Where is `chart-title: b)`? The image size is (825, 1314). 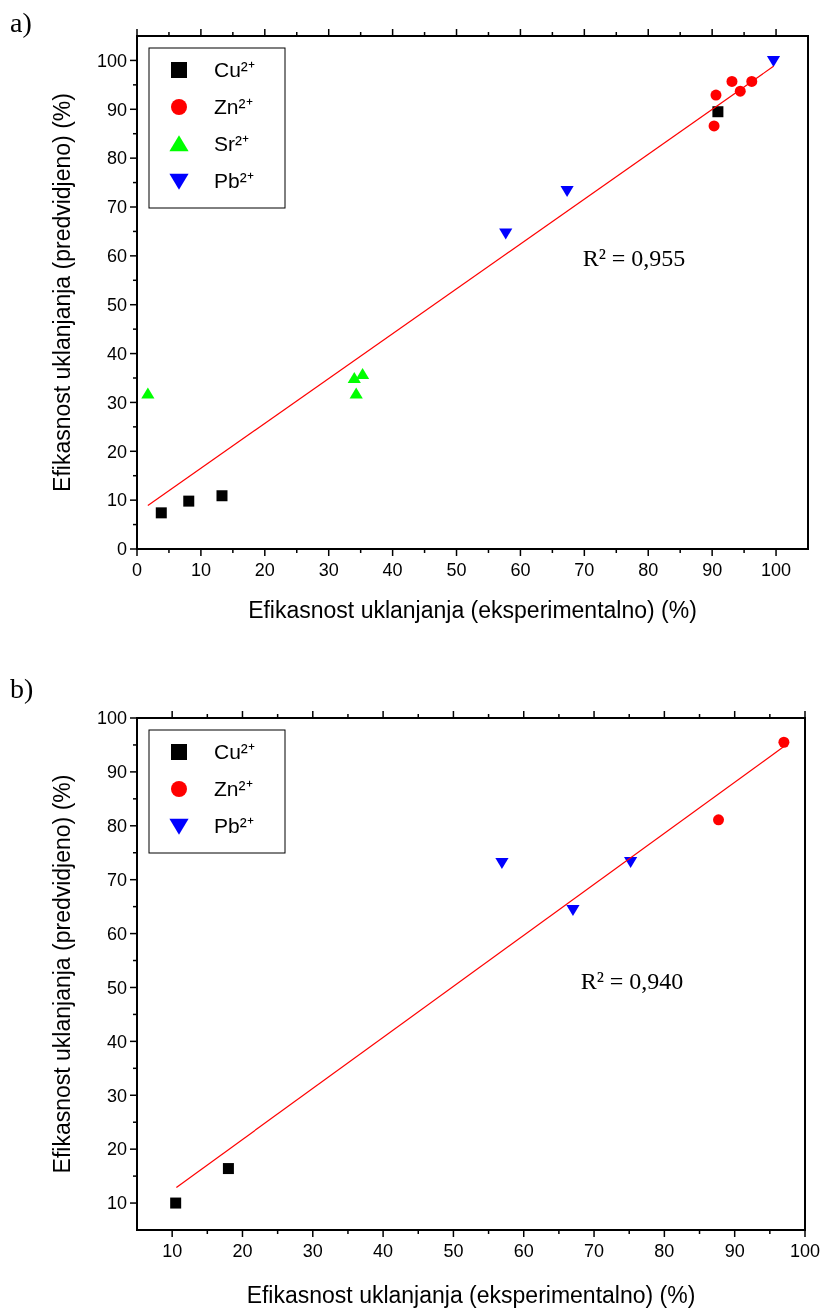 chart-title: b) is located at coordinates (22, 688).